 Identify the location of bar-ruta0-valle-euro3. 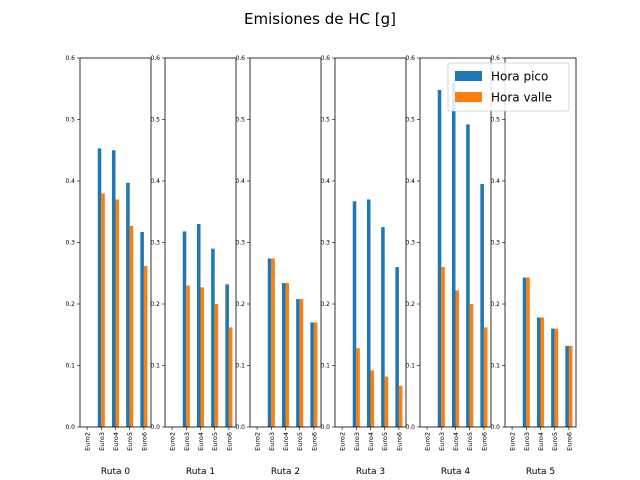
(103, 310).